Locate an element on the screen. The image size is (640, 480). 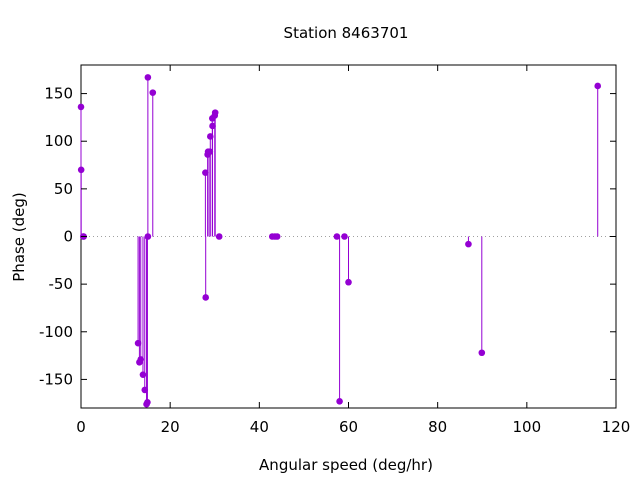
y-tick-label: 0 is located at coordinates (68, 237).